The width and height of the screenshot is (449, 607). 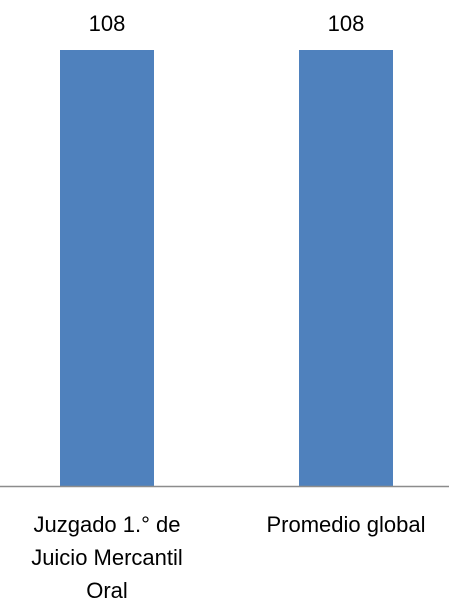 What do you see at coordinates (346, 23) in the screenshot?
I see `data-label-2: 108` at bounding box center [346, 23].